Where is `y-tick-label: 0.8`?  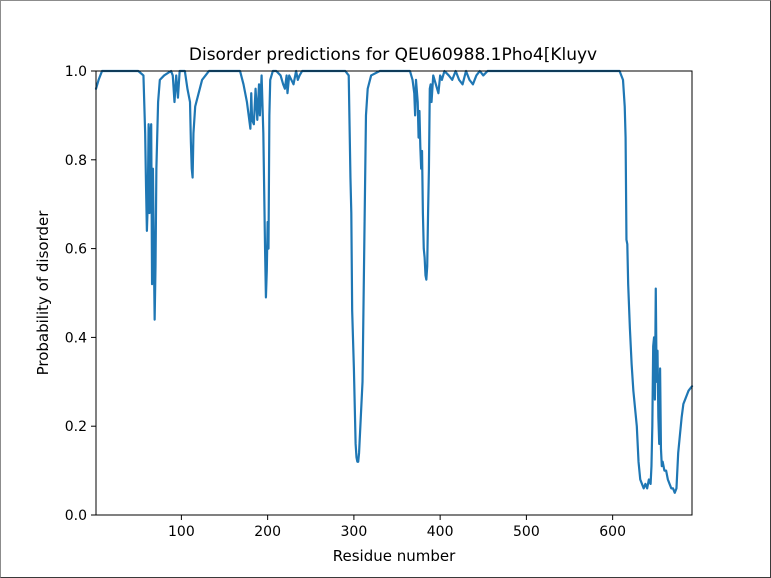 y-tick-label: 0.8 is located at coordinates (76, 161).